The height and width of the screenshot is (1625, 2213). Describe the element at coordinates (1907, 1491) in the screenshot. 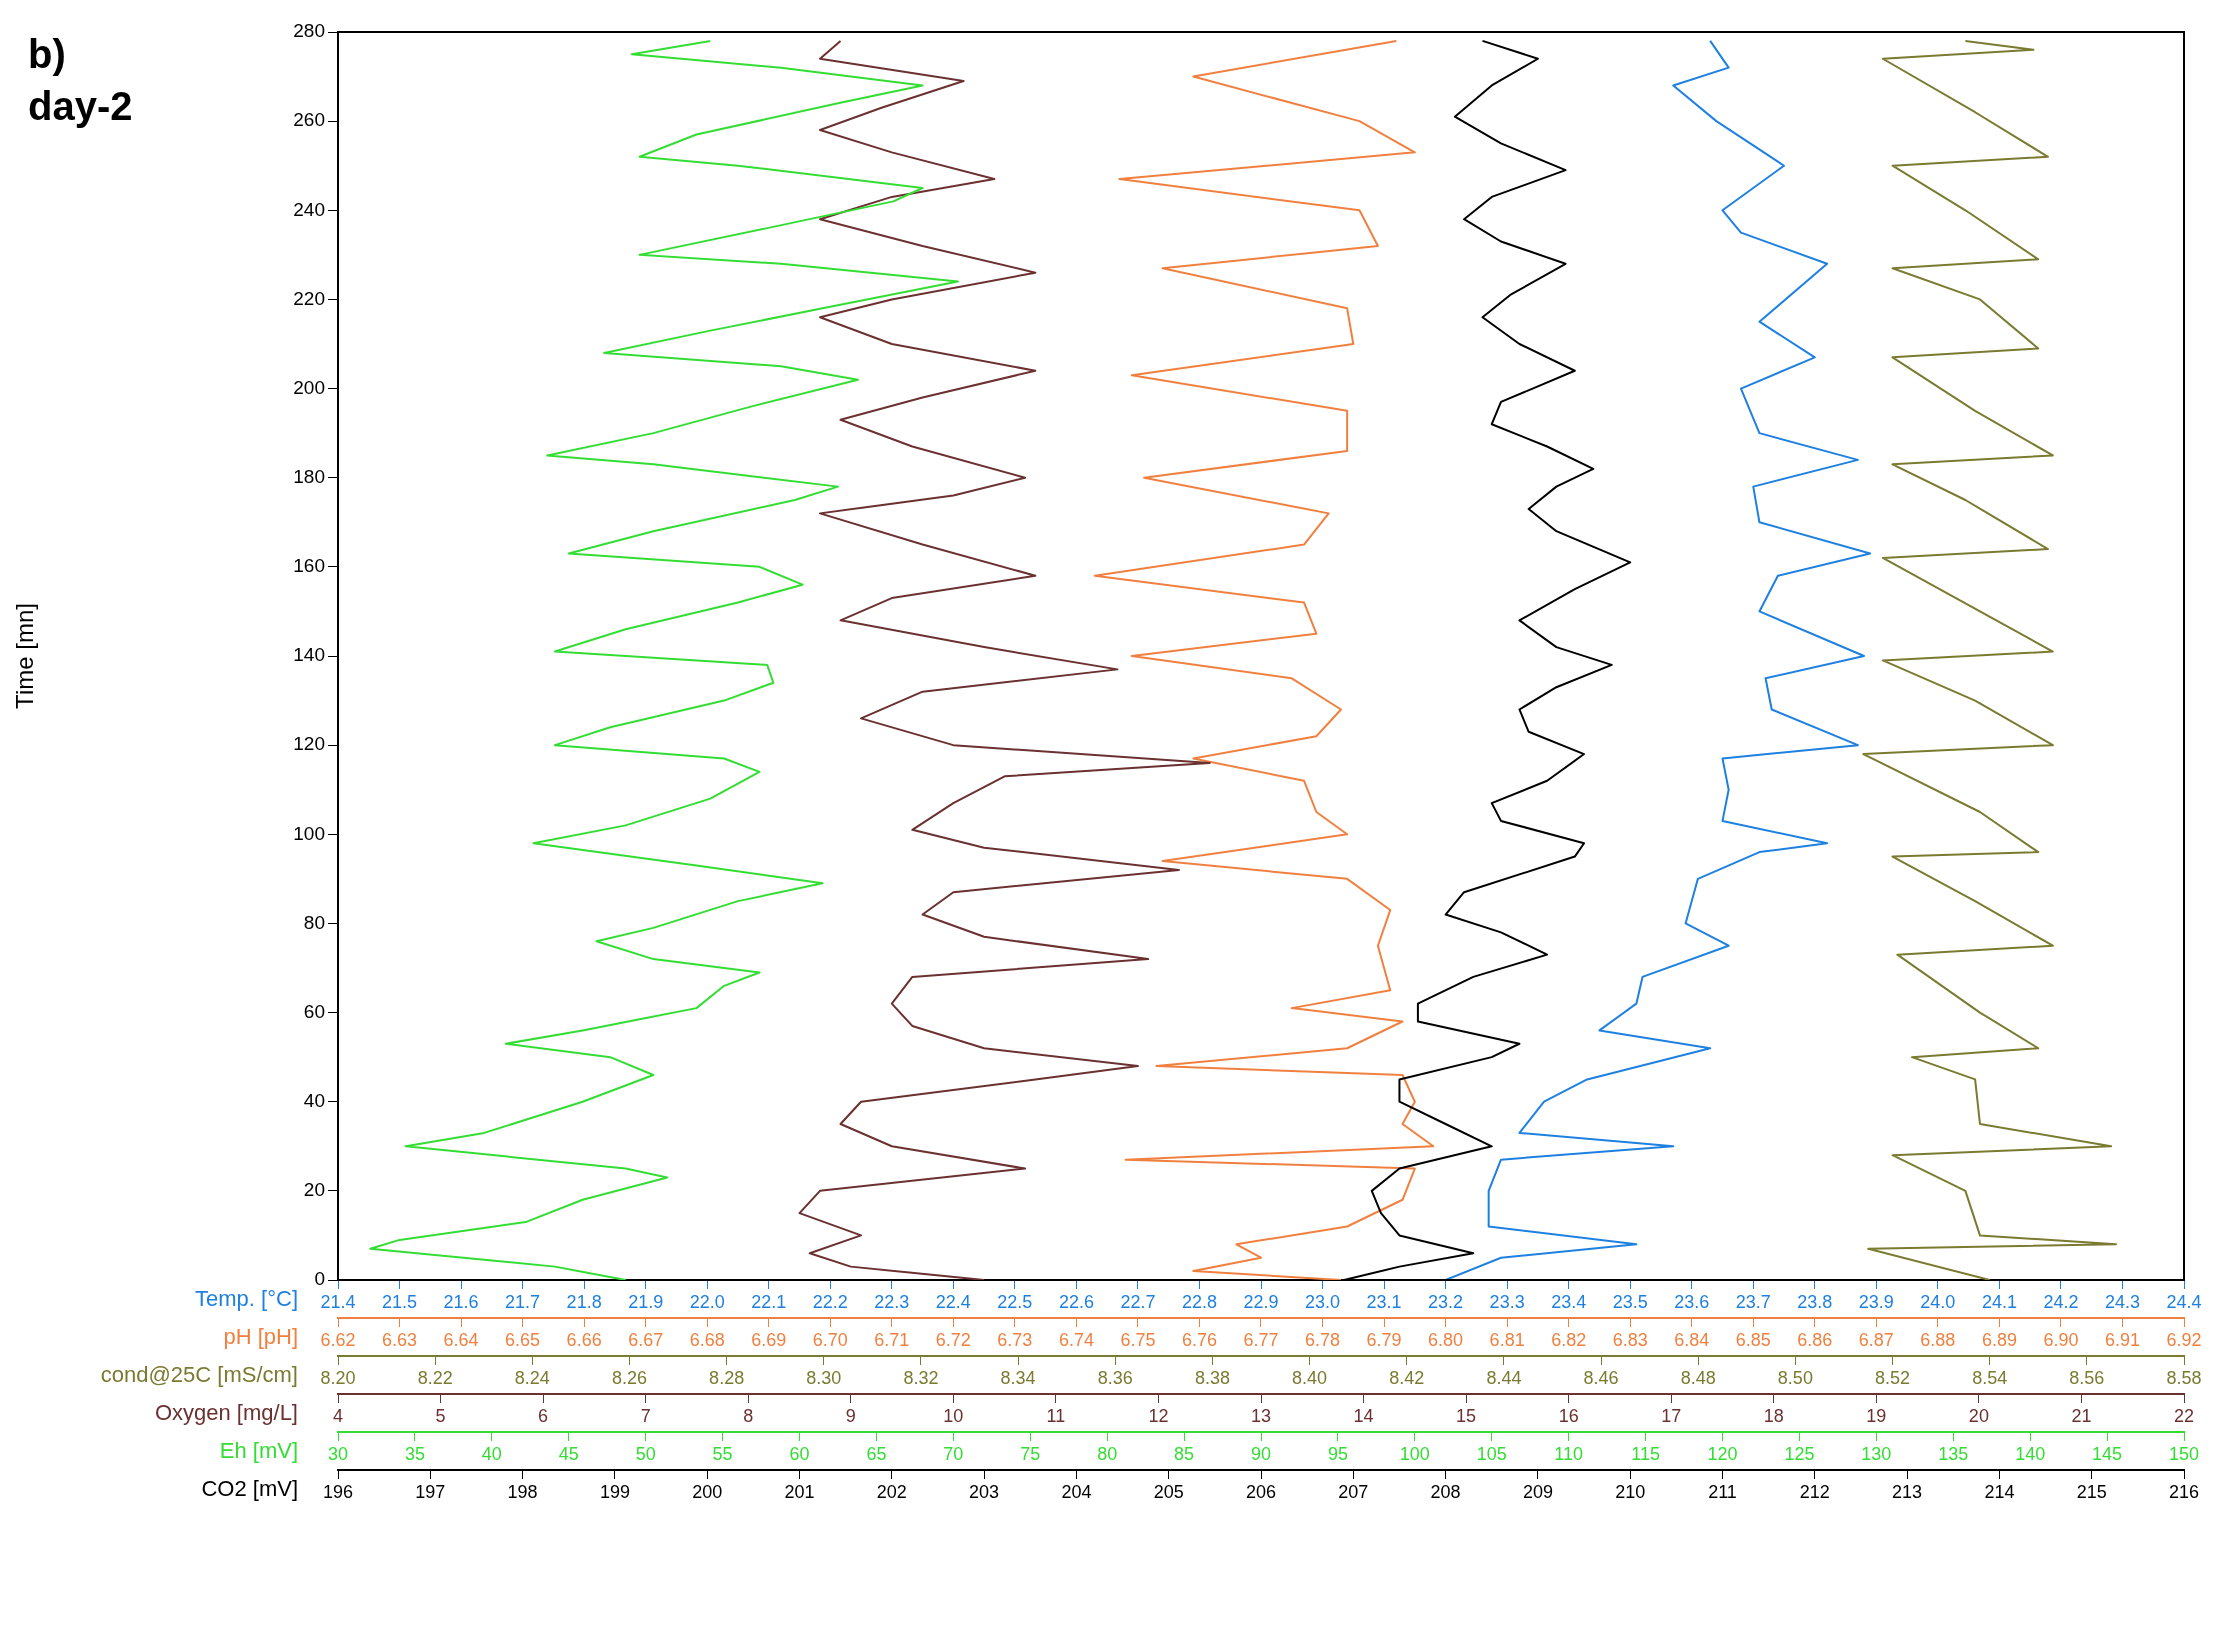

I see `x-tick-label: 213` at that location.